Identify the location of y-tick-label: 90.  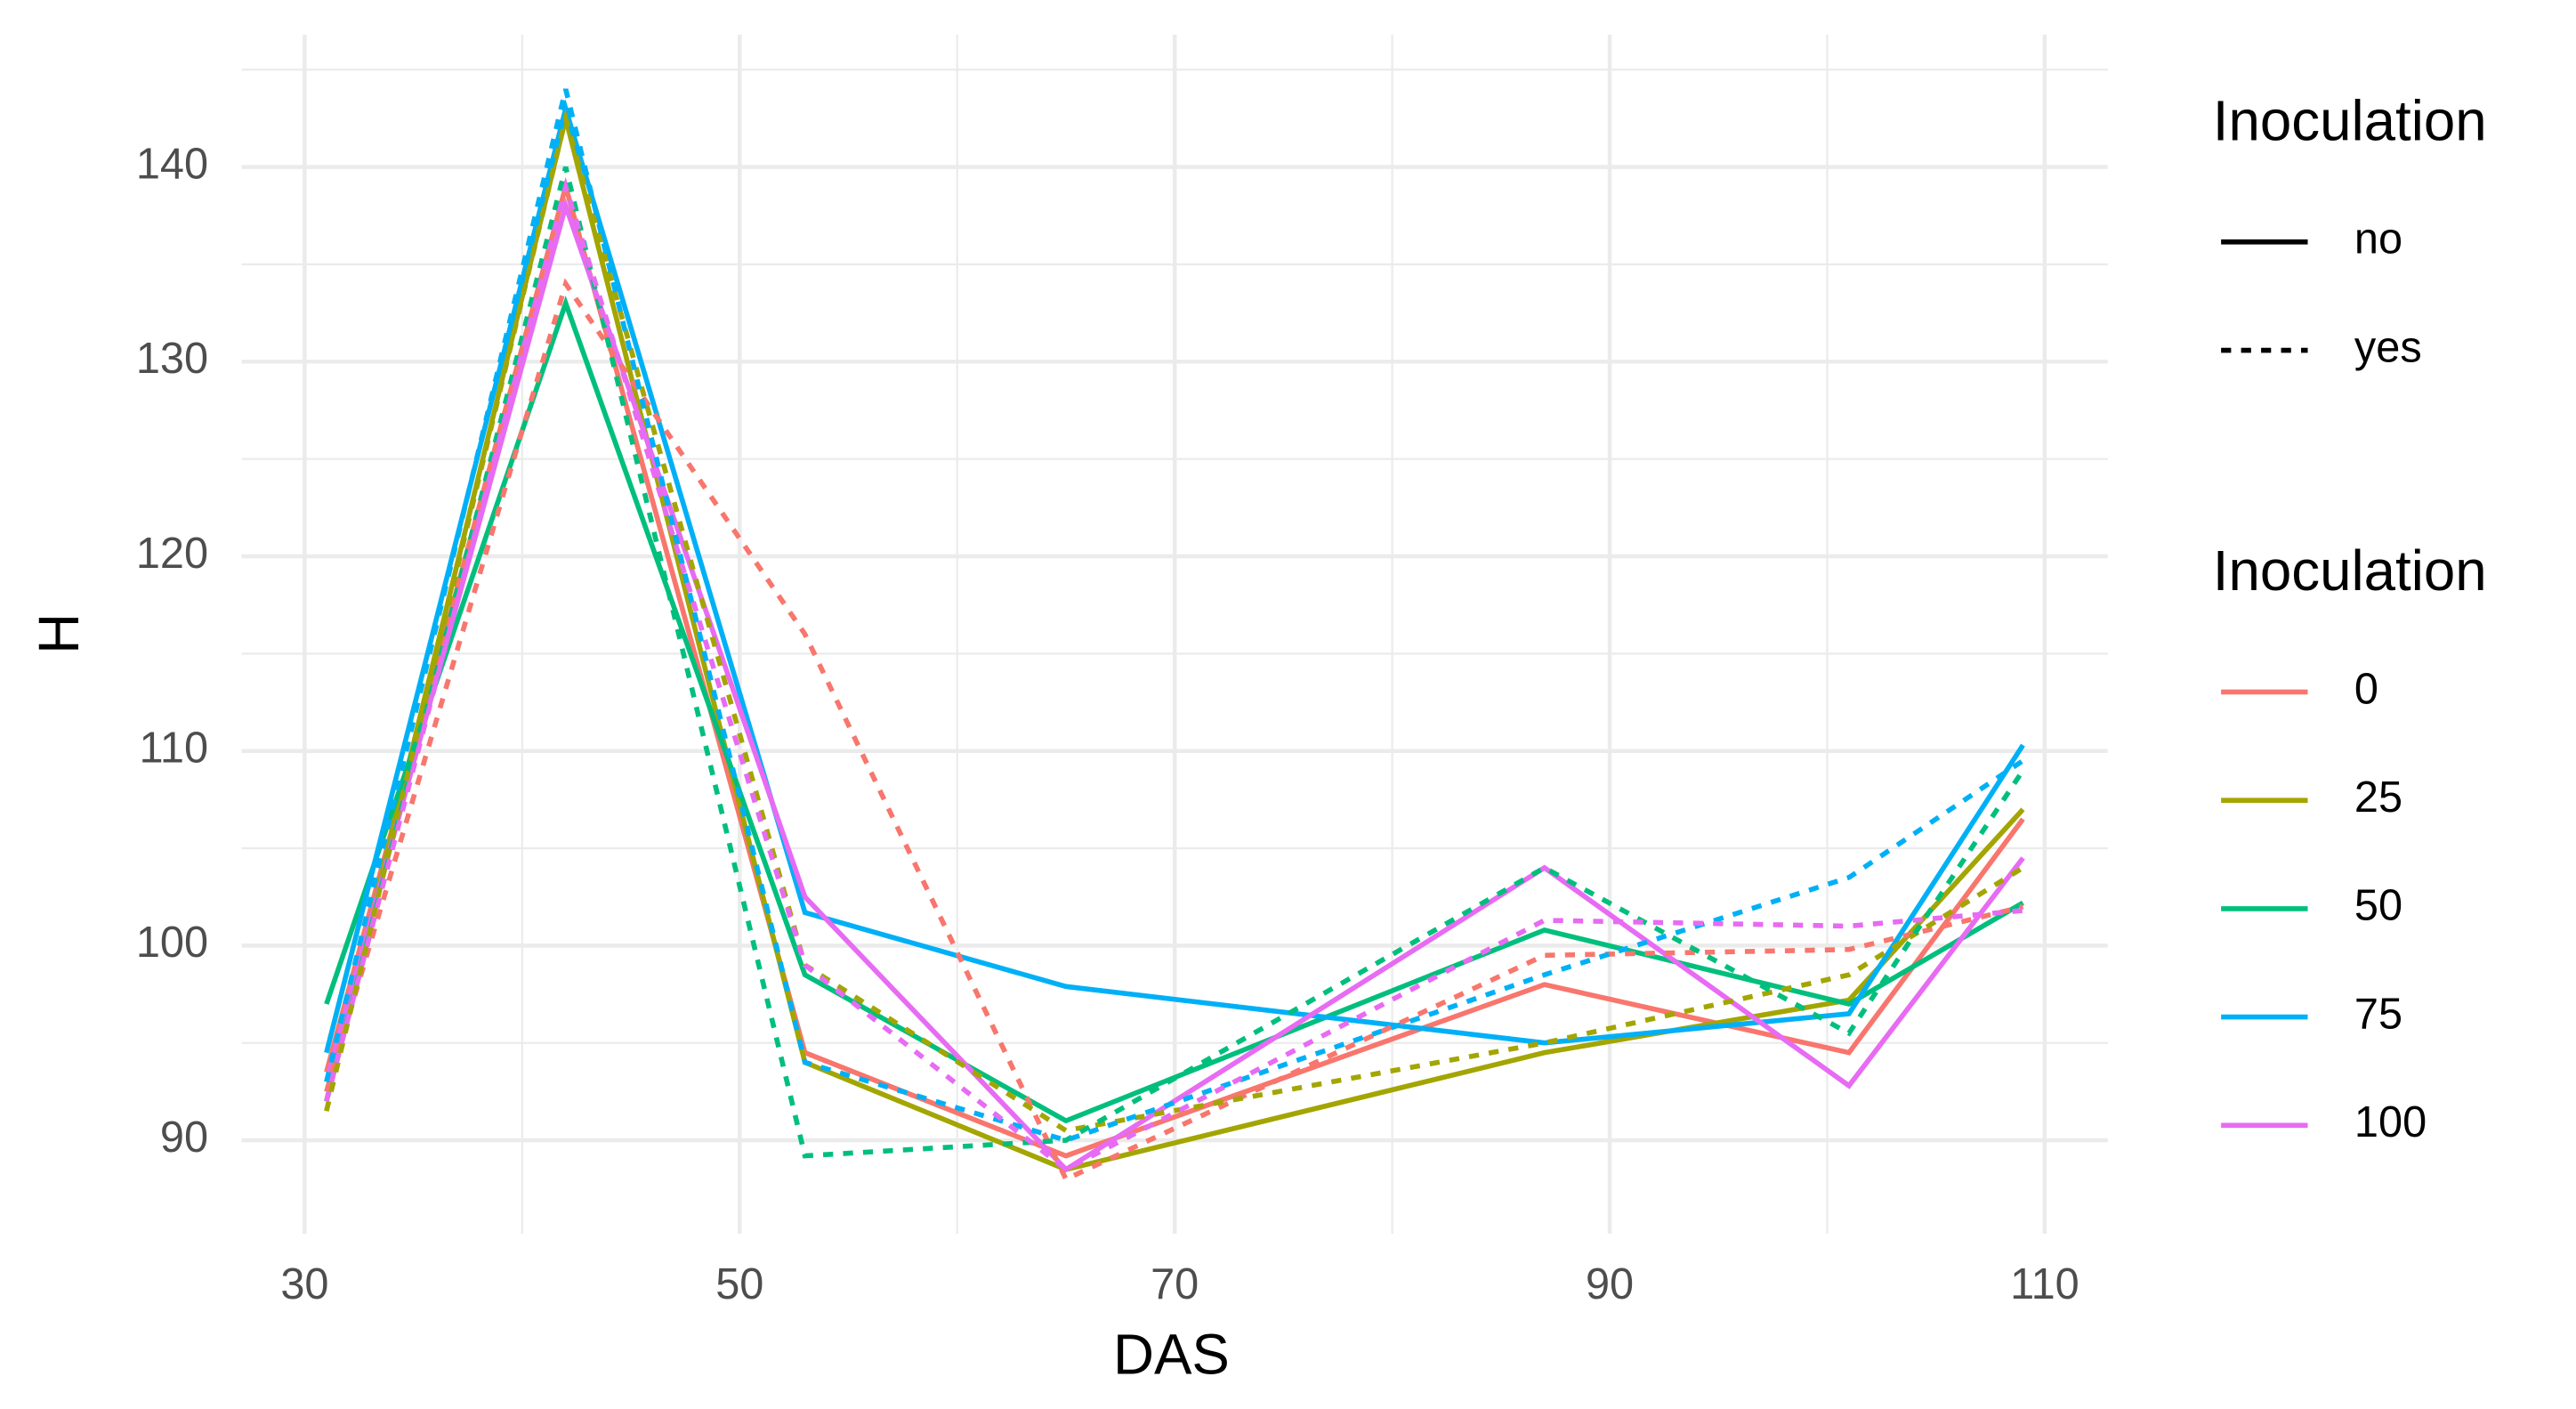
(184, 1137).